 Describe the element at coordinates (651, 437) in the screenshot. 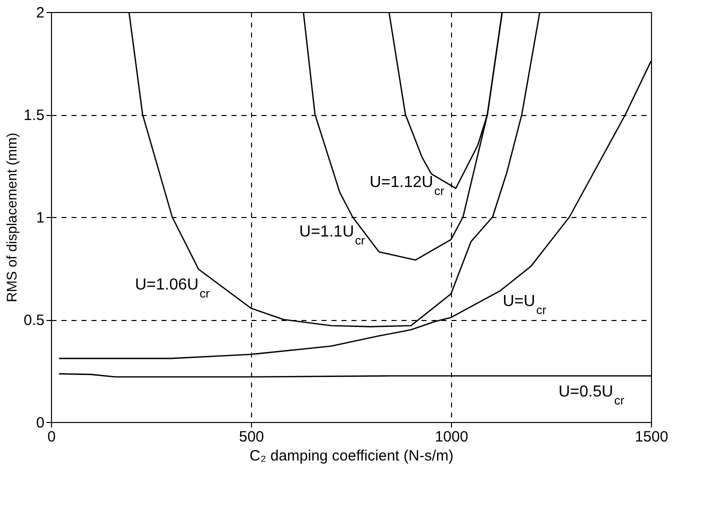

I see `x-tick-label: 1500` at that location.